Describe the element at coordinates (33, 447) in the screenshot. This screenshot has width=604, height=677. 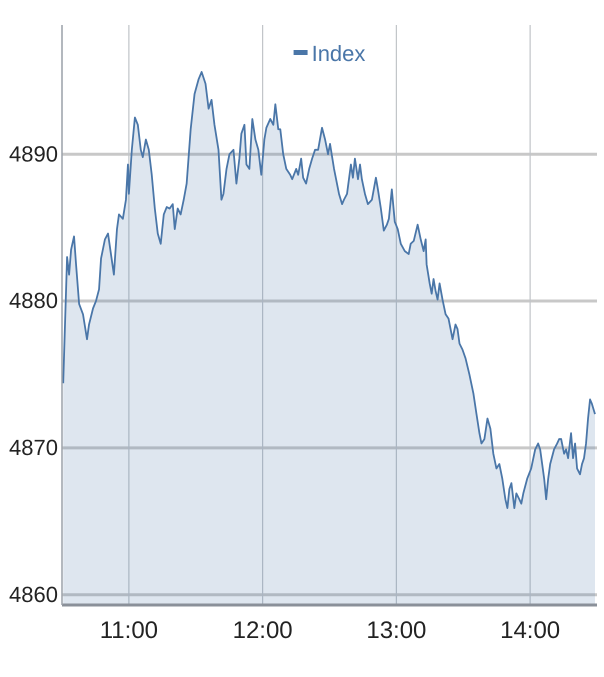
I see `y-tick-label: 4870` at that location.